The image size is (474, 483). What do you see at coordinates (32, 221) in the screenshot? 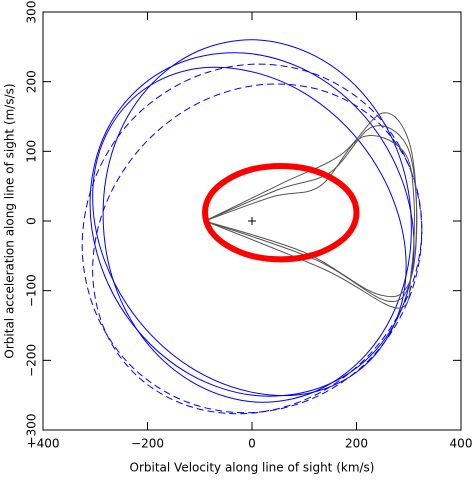
I see `y-tick-label: 0` at bounding box center [32, 221].